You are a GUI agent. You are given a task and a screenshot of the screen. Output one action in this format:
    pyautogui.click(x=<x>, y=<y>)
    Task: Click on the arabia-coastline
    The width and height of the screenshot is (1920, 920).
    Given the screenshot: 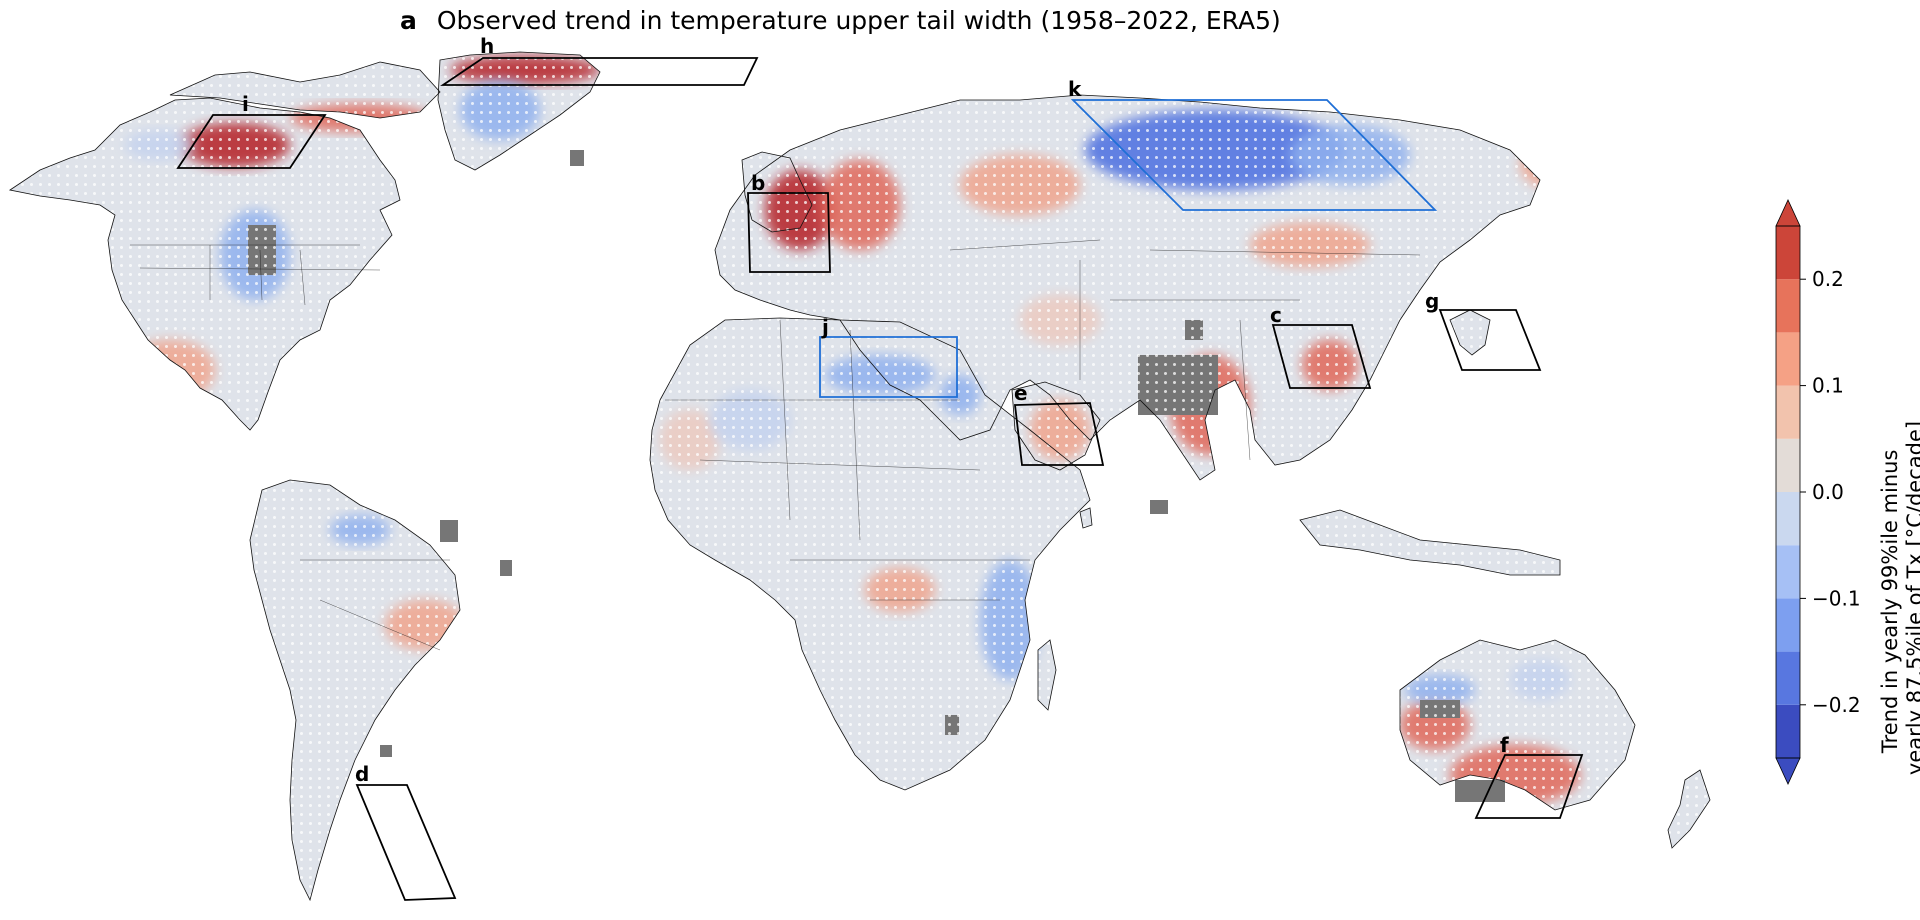 What is the action you would take?
    pyautogui.click(x=1056, y=426)
    